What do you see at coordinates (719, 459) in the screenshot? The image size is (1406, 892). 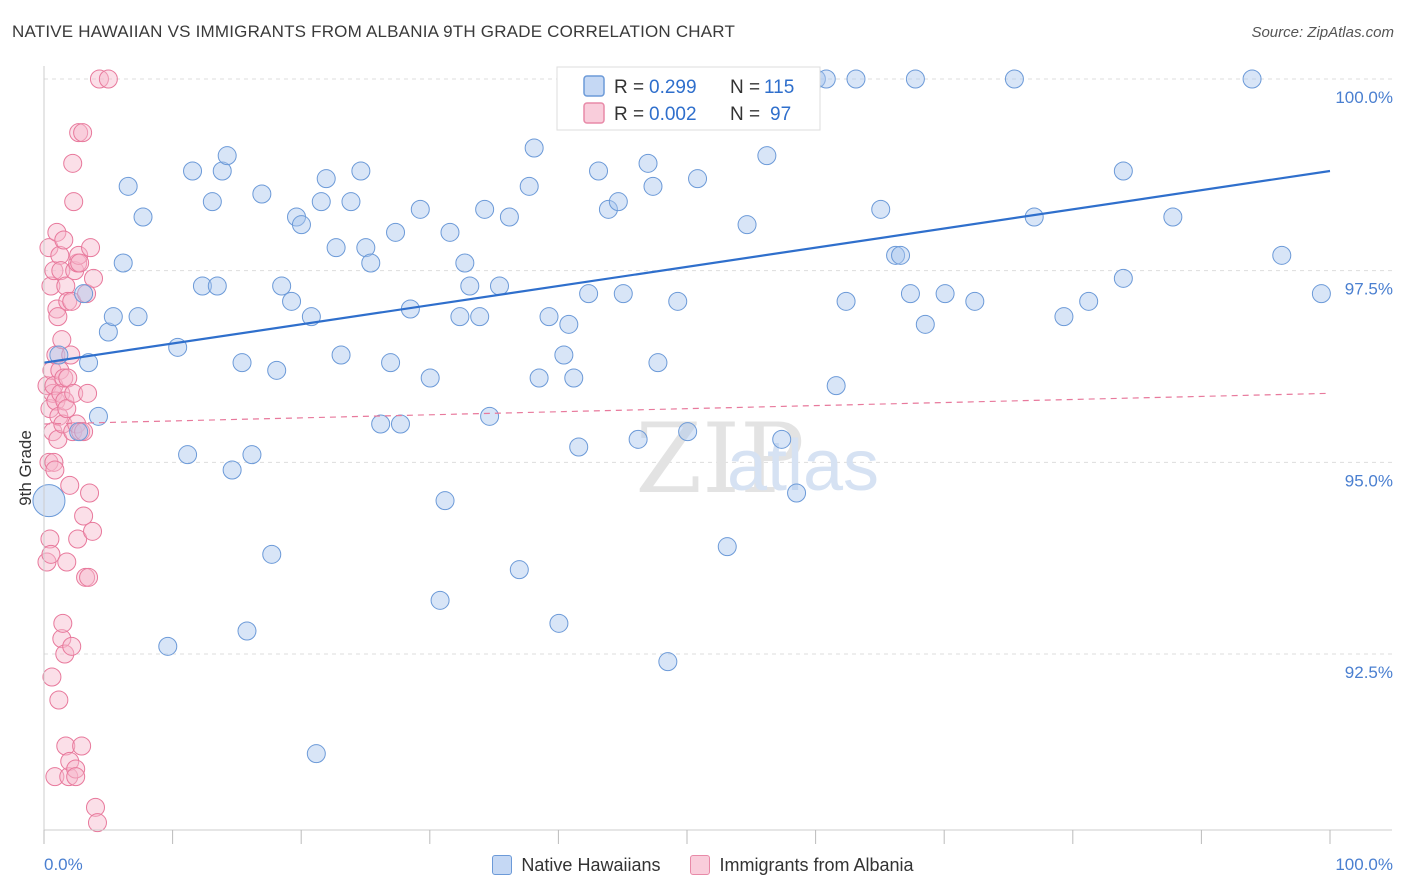 I see `watermark-zip: ZIP` at bounding box center [719, 459].